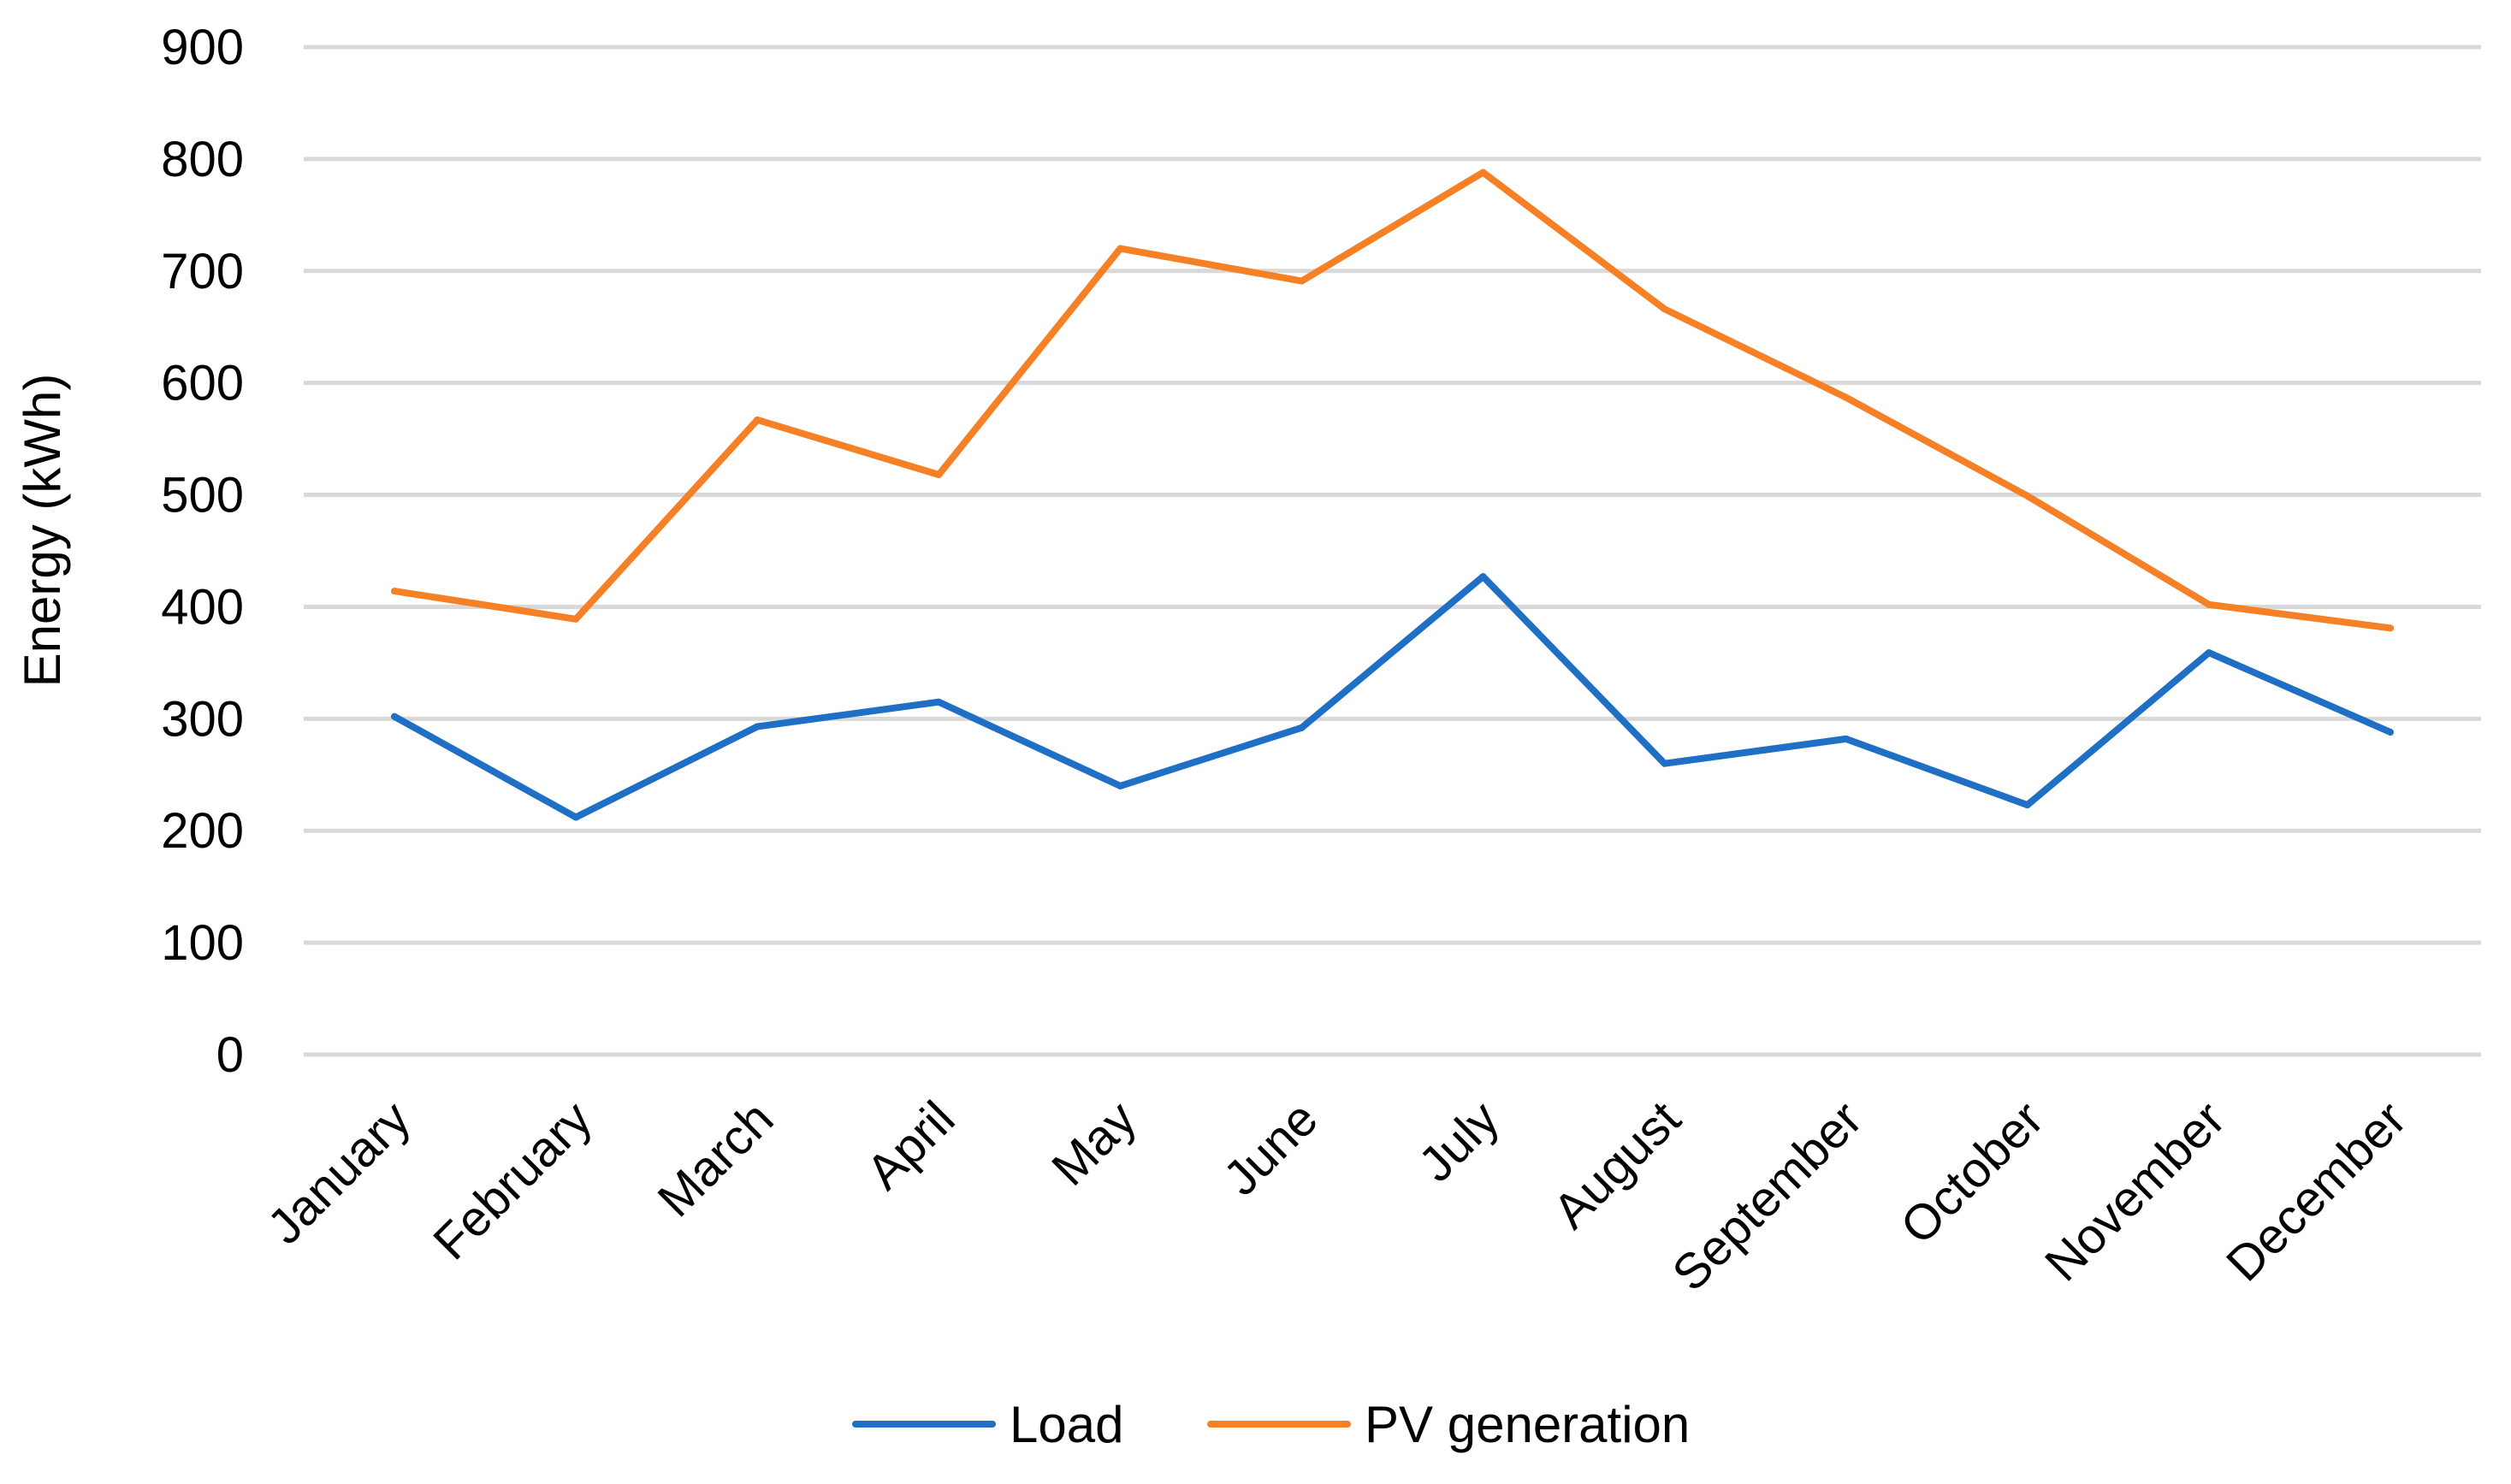 This screenshot has height=1484, width=2511. What do you see at coordinates (2316, 1191) in the screenshot?
I see `x-tick-label: December` at bounding box center [2316, 1191].